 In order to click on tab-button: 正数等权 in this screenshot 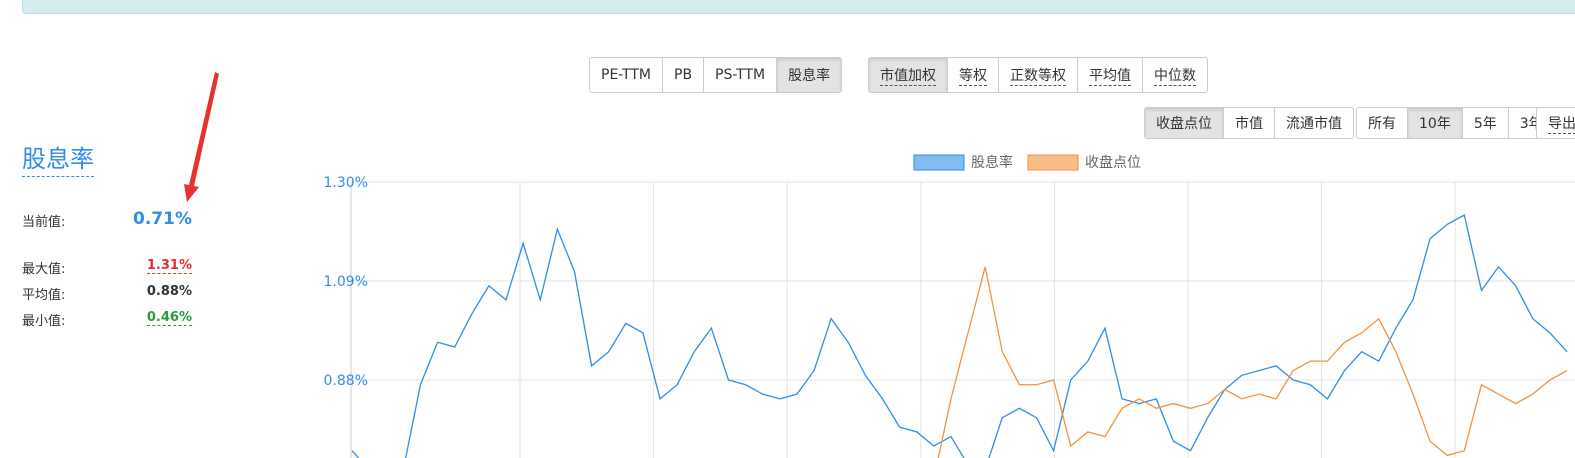, I will do `click(1038, 75)`.